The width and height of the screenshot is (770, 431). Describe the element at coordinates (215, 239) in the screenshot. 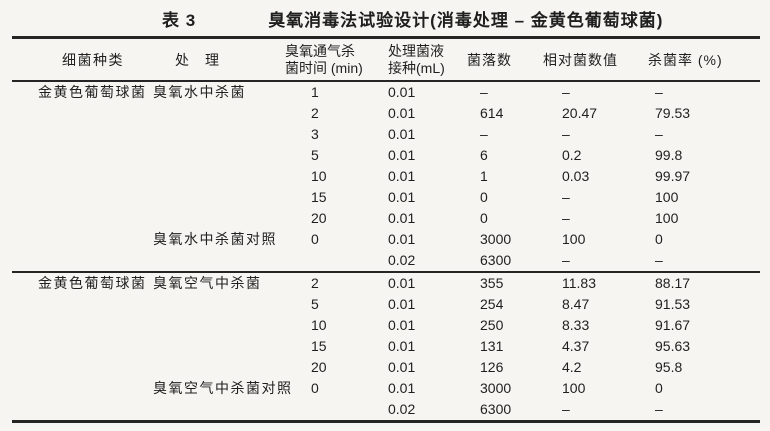

I see `cell-treatment: 臭氧水中杀菌对照` at that location.